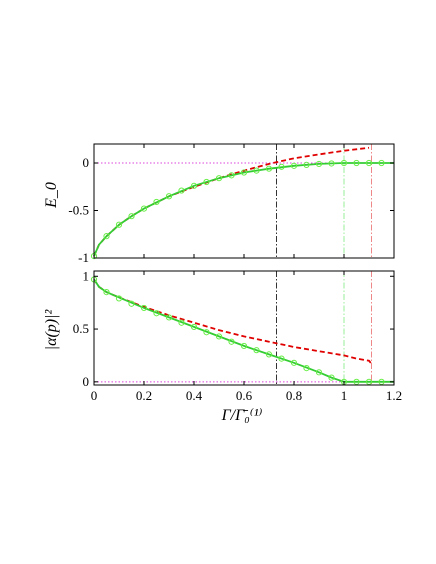 This screenshot has height=564, width=436. I want to click on x-tick-label: 0.2, so click(144, 395).